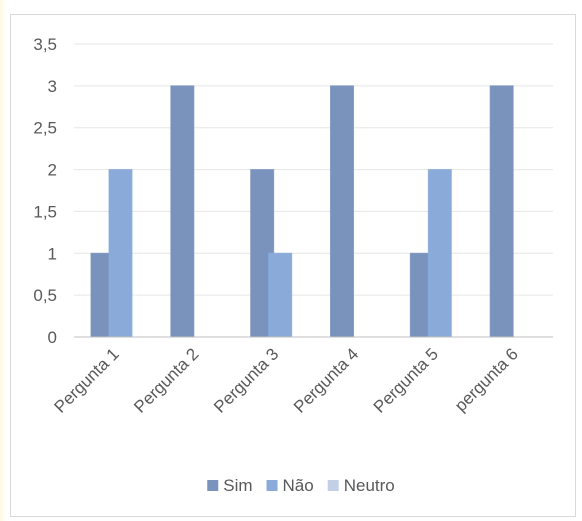  I want to click on y-tick-label: 3,5, so click(45, 44).